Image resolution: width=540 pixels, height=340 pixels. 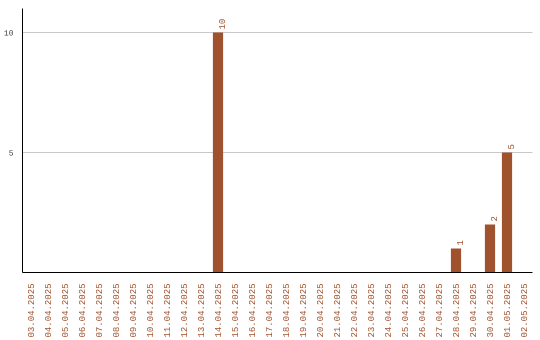 I want to click on x-tick-label: 04.04.2025, so click(x=49, y=310).